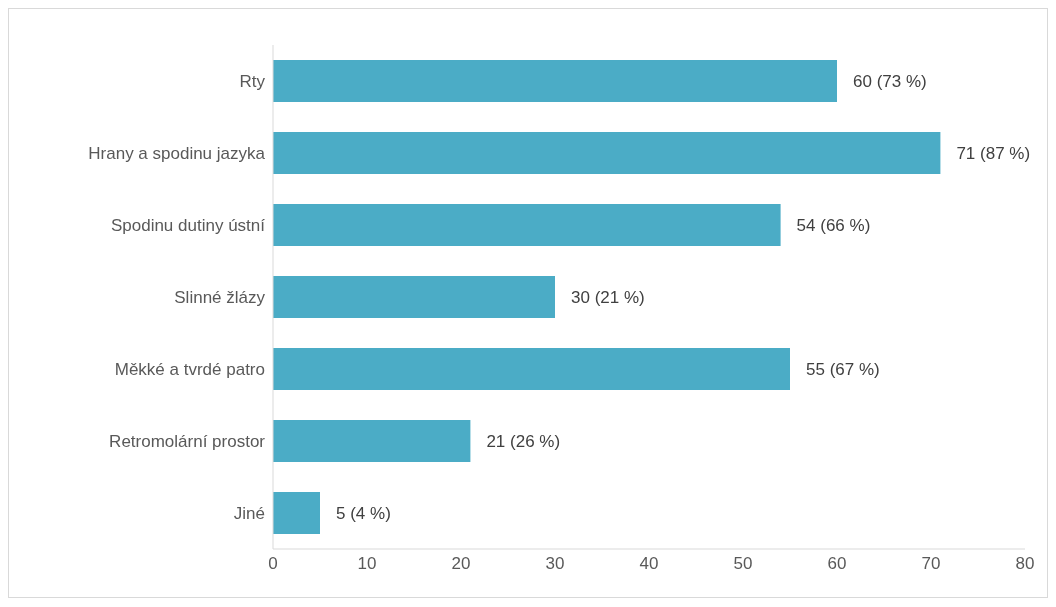  Describe the element at coordinates (649, 564) in the screenshot. I see `x-tick-label: 40` at that location.